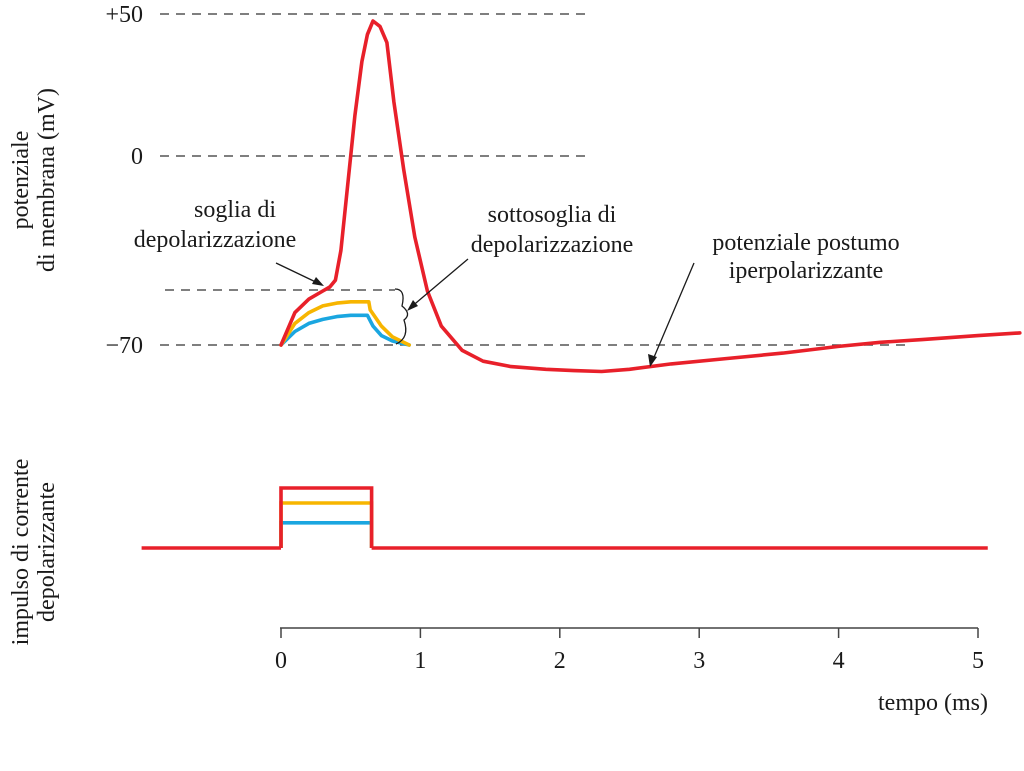 This screenshot has width=1024, height=771. What do you see at coordinates (652, 360) in the screenshot?
I see `afterpotential-arrowhead` at bounding box center [652, 360].